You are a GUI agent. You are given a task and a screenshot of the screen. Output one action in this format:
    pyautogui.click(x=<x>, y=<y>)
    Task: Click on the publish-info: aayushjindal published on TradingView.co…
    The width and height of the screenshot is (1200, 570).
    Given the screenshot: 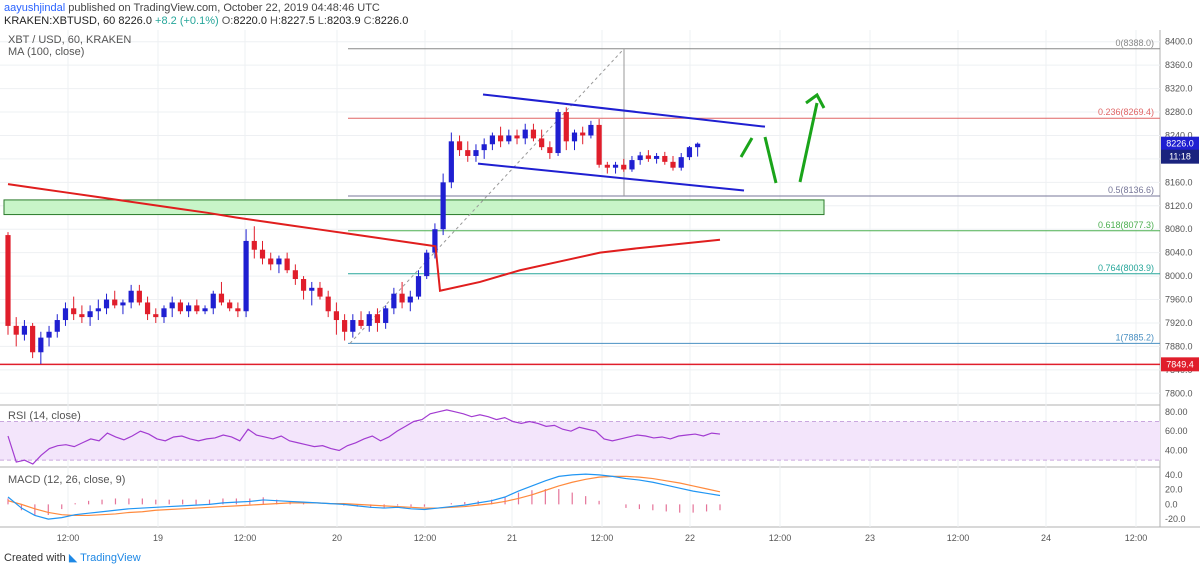 What is the action you would take?
    pyautogui.click(x=192, y=8)
    